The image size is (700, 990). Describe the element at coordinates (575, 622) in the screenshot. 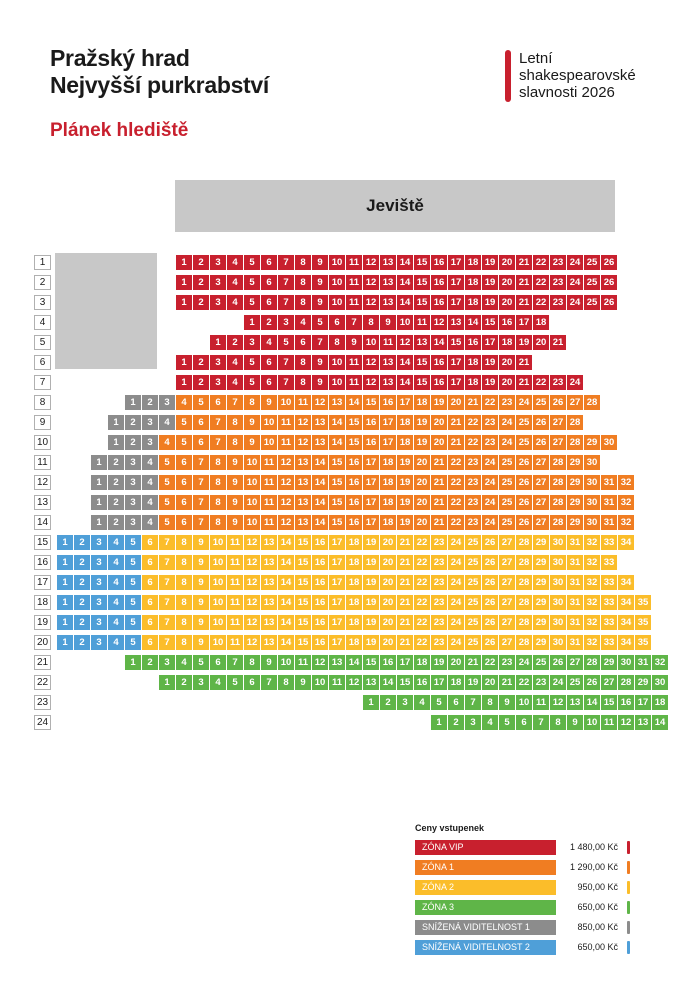

I see `seat: 31` at that location.